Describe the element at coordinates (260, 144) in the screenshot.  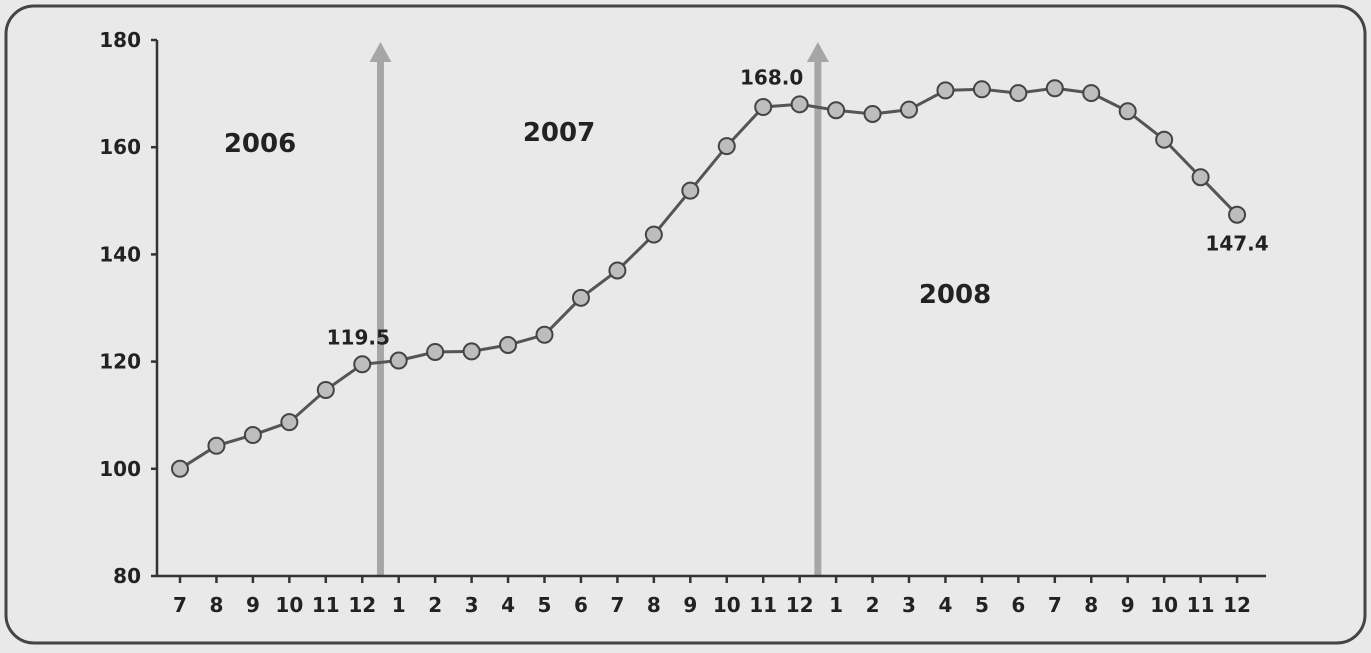
I see `year-label-2006: 2006` at that location.